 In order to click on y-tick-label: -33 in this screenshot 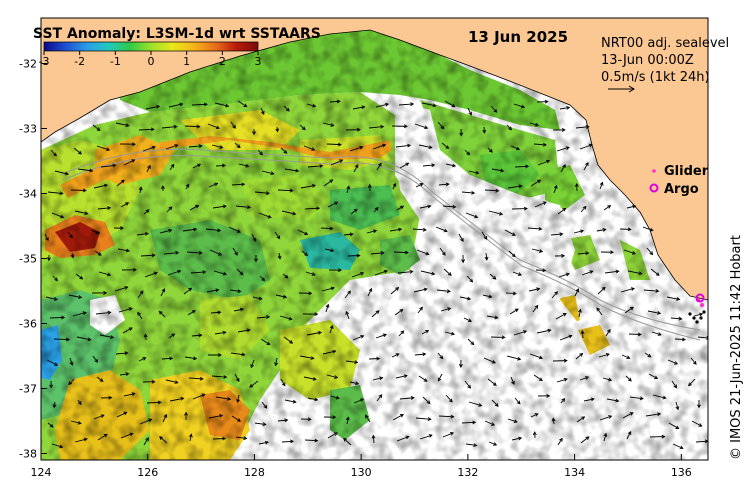, I will do `click(28, 129)`.